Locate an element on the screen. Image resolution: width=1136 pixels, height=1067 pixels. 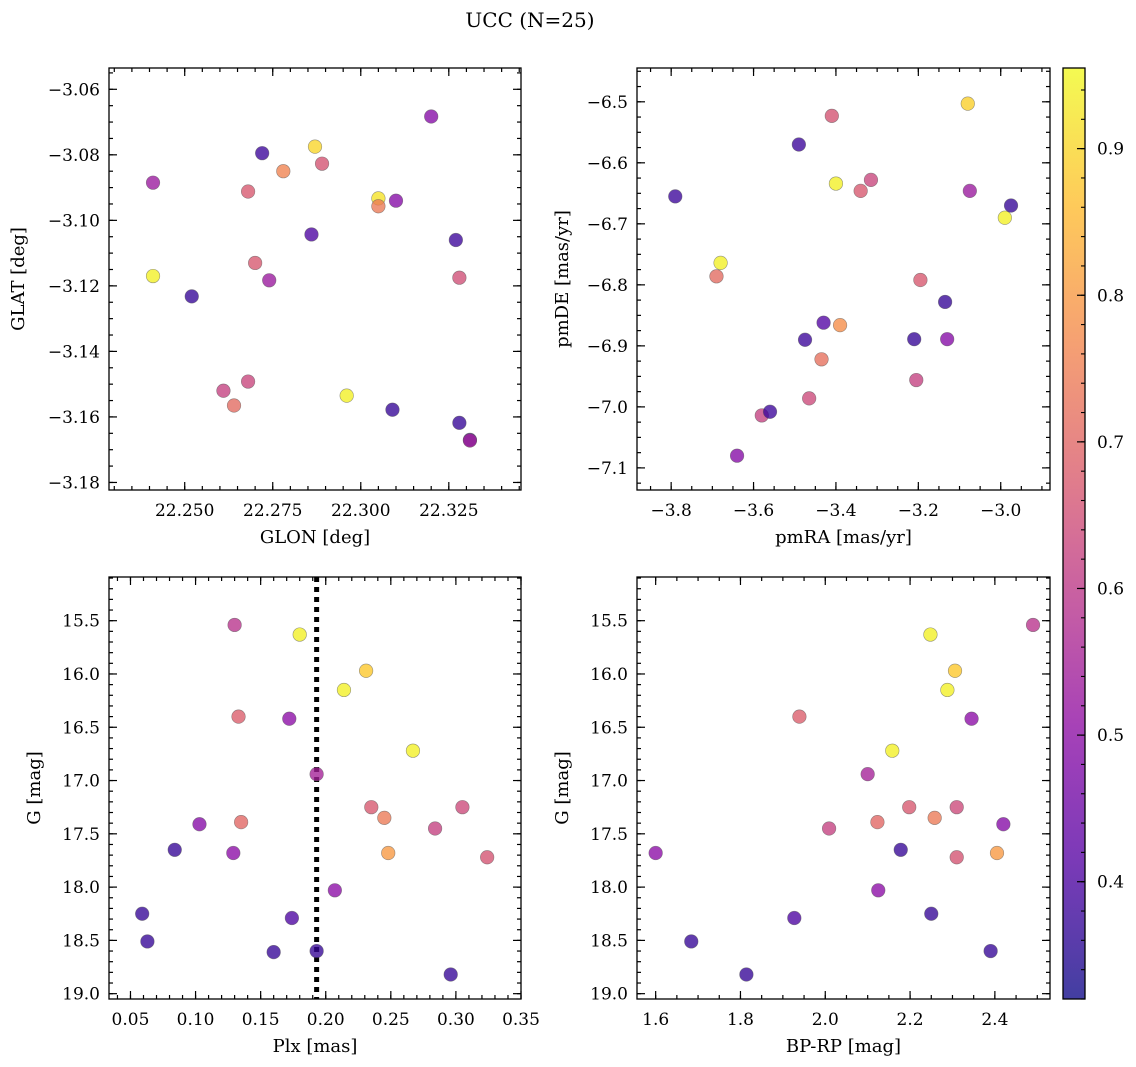
y-axis-label: pmDE [mas/yr] is located at coordinates (562, 279).